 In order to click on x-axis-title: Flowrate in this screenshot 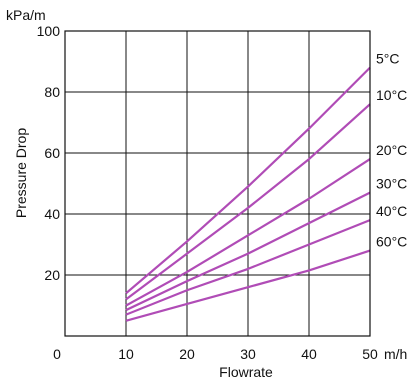, I will do `click(246, 372)`.